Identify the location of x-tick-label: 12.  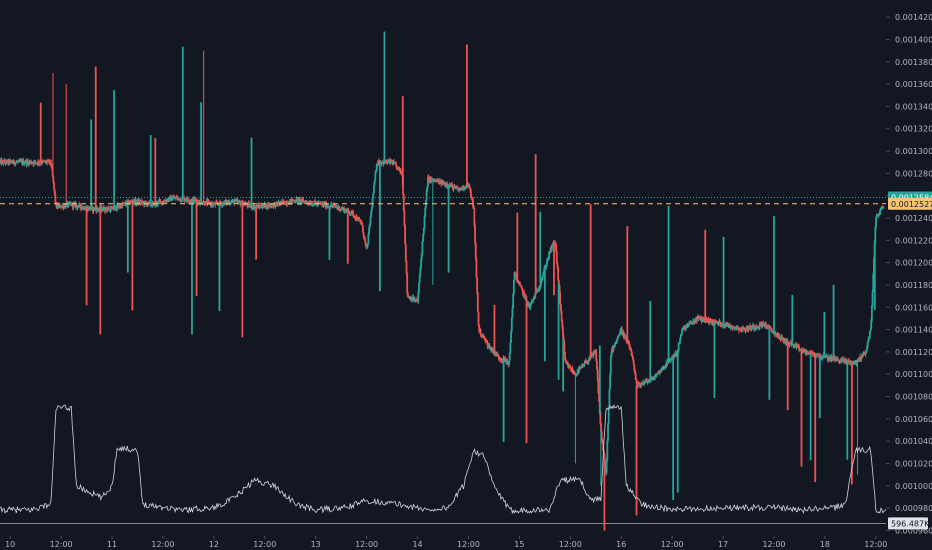
(214, 544).